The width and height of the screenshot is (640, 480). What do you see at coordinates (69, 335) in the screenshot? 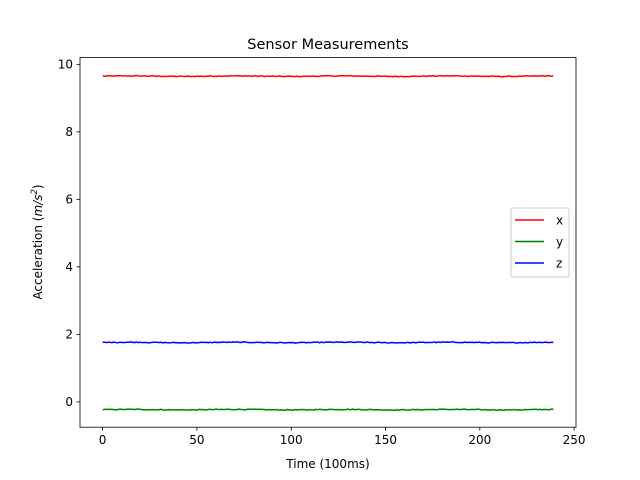
I see `y-tick-label: 2` at bounding box center [69, 335].